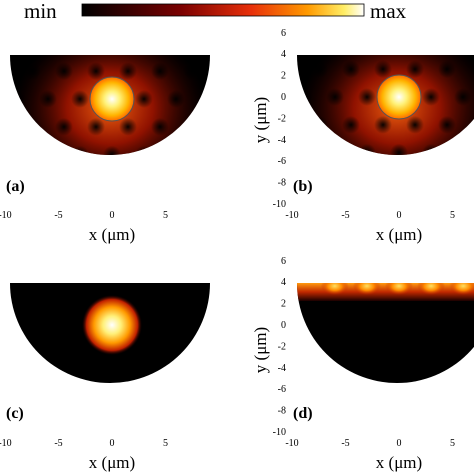  I want to click on y-tick-label: 2, so click(283, 304).